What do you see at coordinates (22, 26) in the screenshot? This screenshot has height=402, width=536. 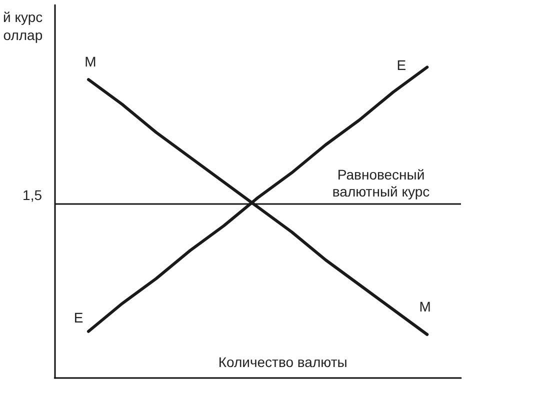 I see `y-axis-title: й курс оллар` at bounding box center [22, 26].